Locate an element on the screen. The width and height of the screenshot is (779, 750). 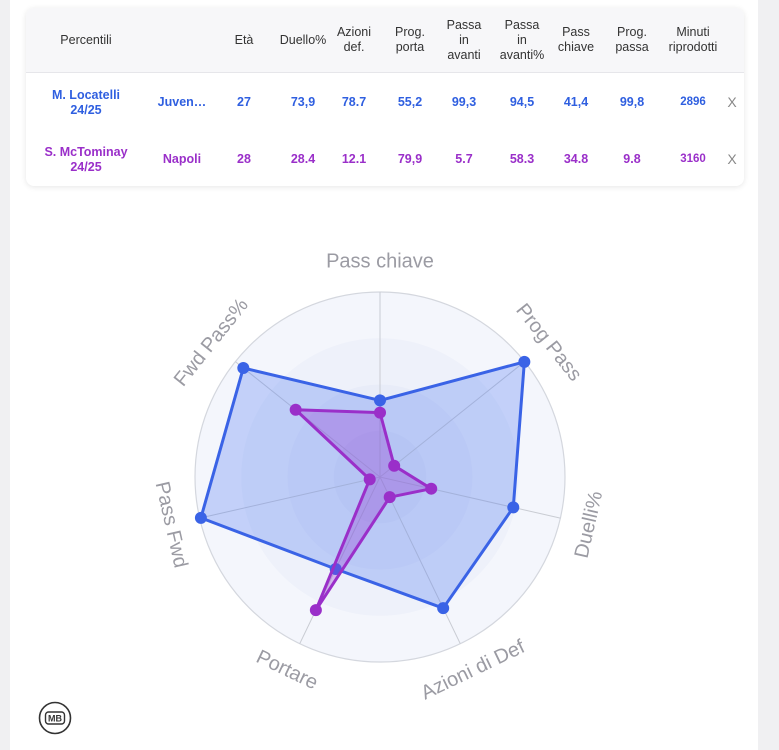
cell-azioni: 78.7 is located at coordinates (354, 102).